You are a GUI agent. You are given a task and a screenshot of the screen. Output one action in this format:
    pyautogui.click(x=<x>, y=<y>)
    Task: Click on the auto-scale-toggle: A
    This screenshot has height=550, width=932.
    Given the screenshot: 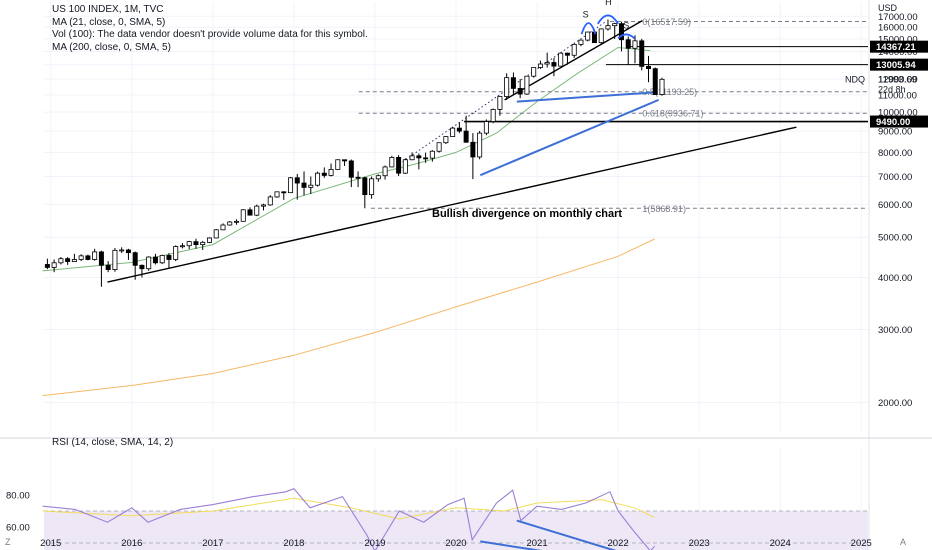 What is the action you would take?
    pyautogui.click(x=903, y=542)
    